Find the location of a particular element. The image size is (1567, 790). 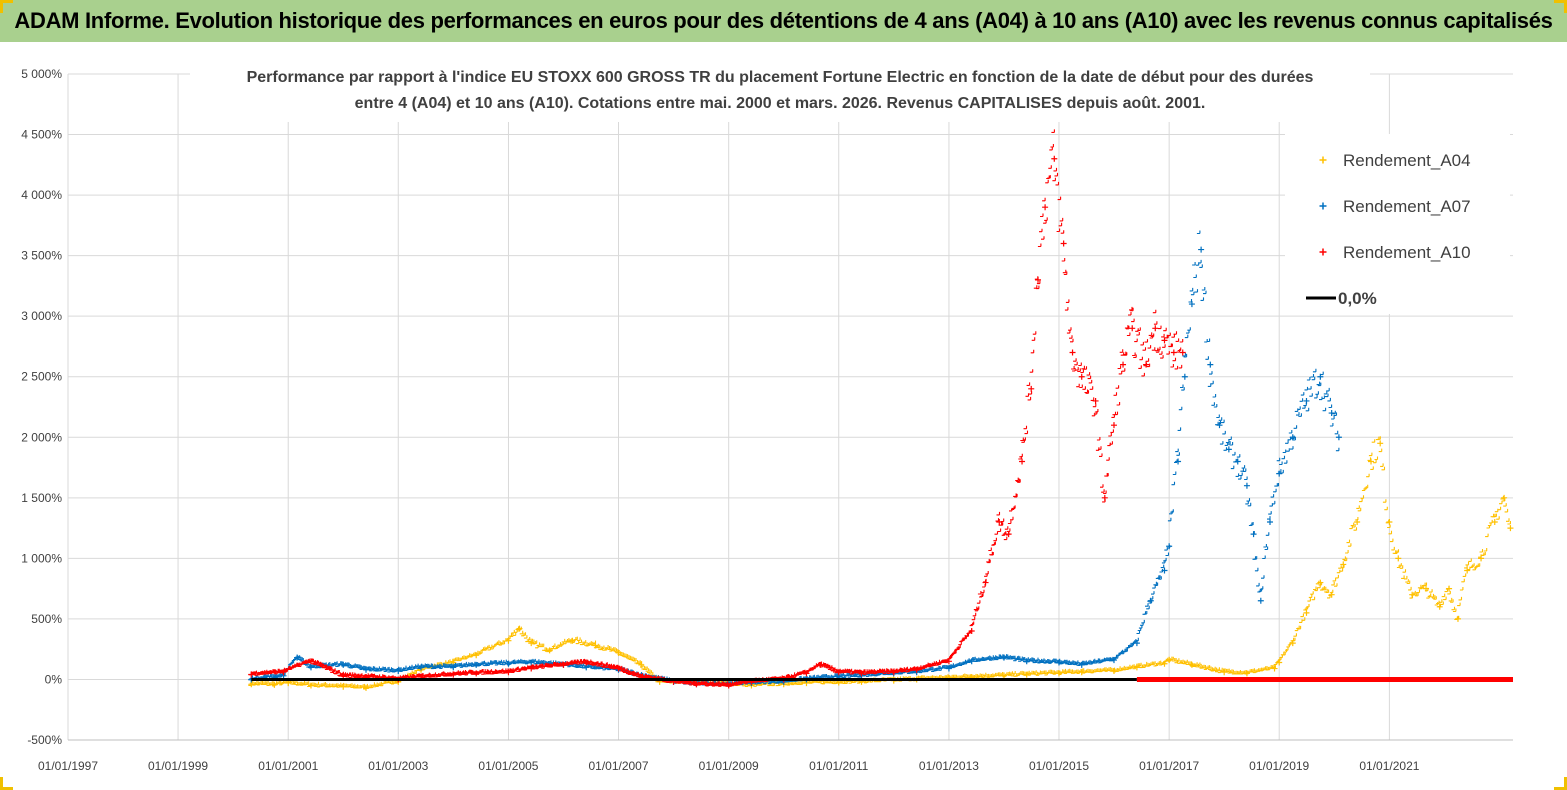

x-tick-label: 01/01/2019 is located at coordinates (1279, 766).